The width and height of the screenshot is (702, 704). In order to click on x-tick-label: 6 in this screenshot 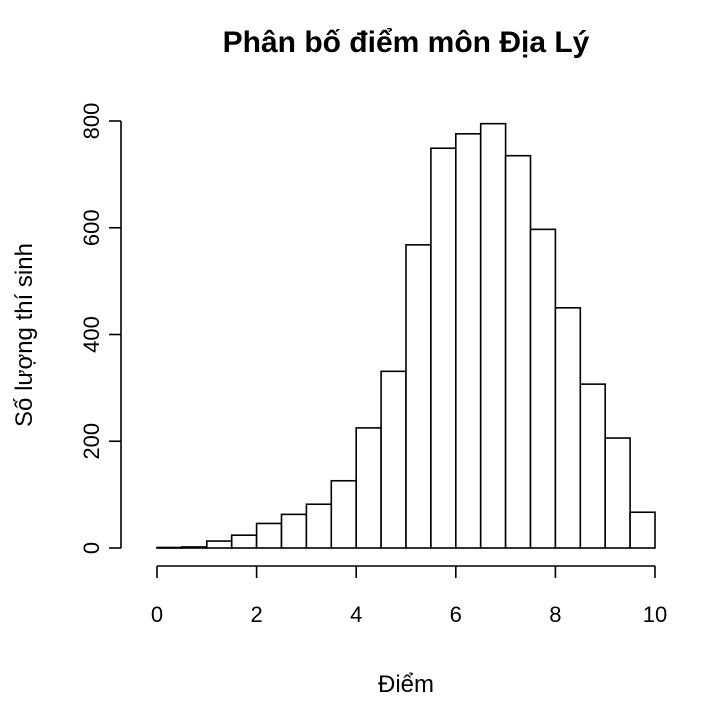, I will do `click(456, 614)`.